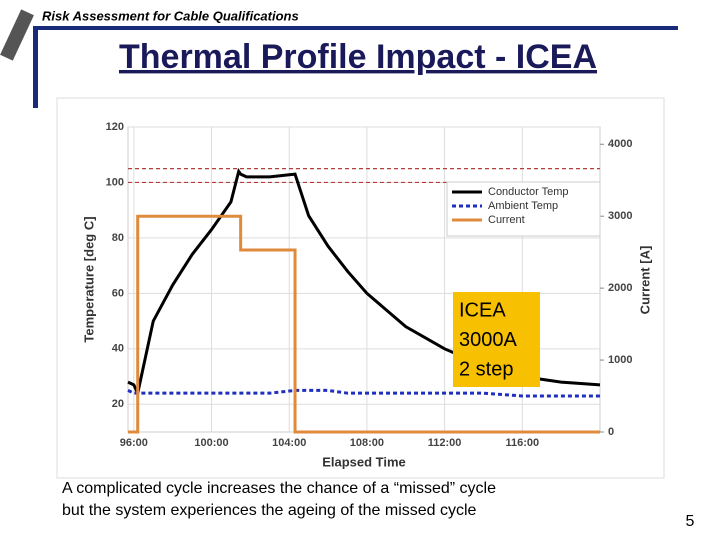 The image size is (720, 540). I want to click on slide-title: Thermal Profile Impact - ICEA, so click(358, 57).